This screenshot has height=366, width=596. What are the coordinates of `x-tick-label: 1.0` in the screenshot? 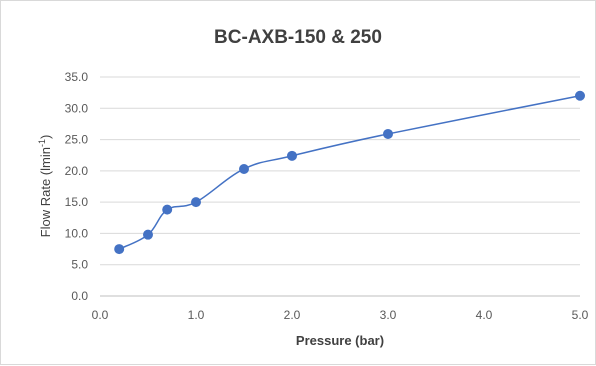 It's located at (196, 315).